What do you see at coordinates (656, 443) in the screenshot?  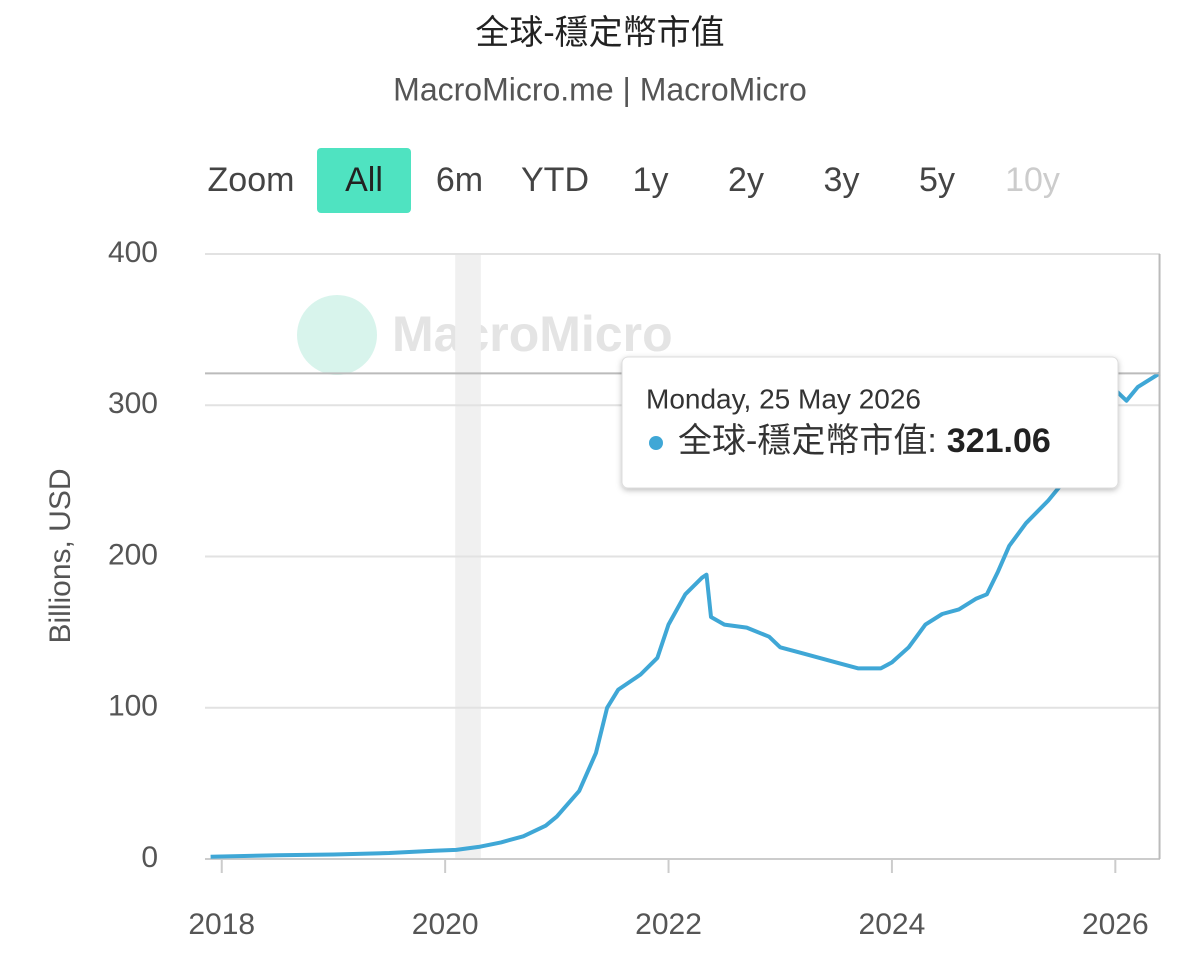 I see `tooltip-marker` at bounding box center [656, 443].